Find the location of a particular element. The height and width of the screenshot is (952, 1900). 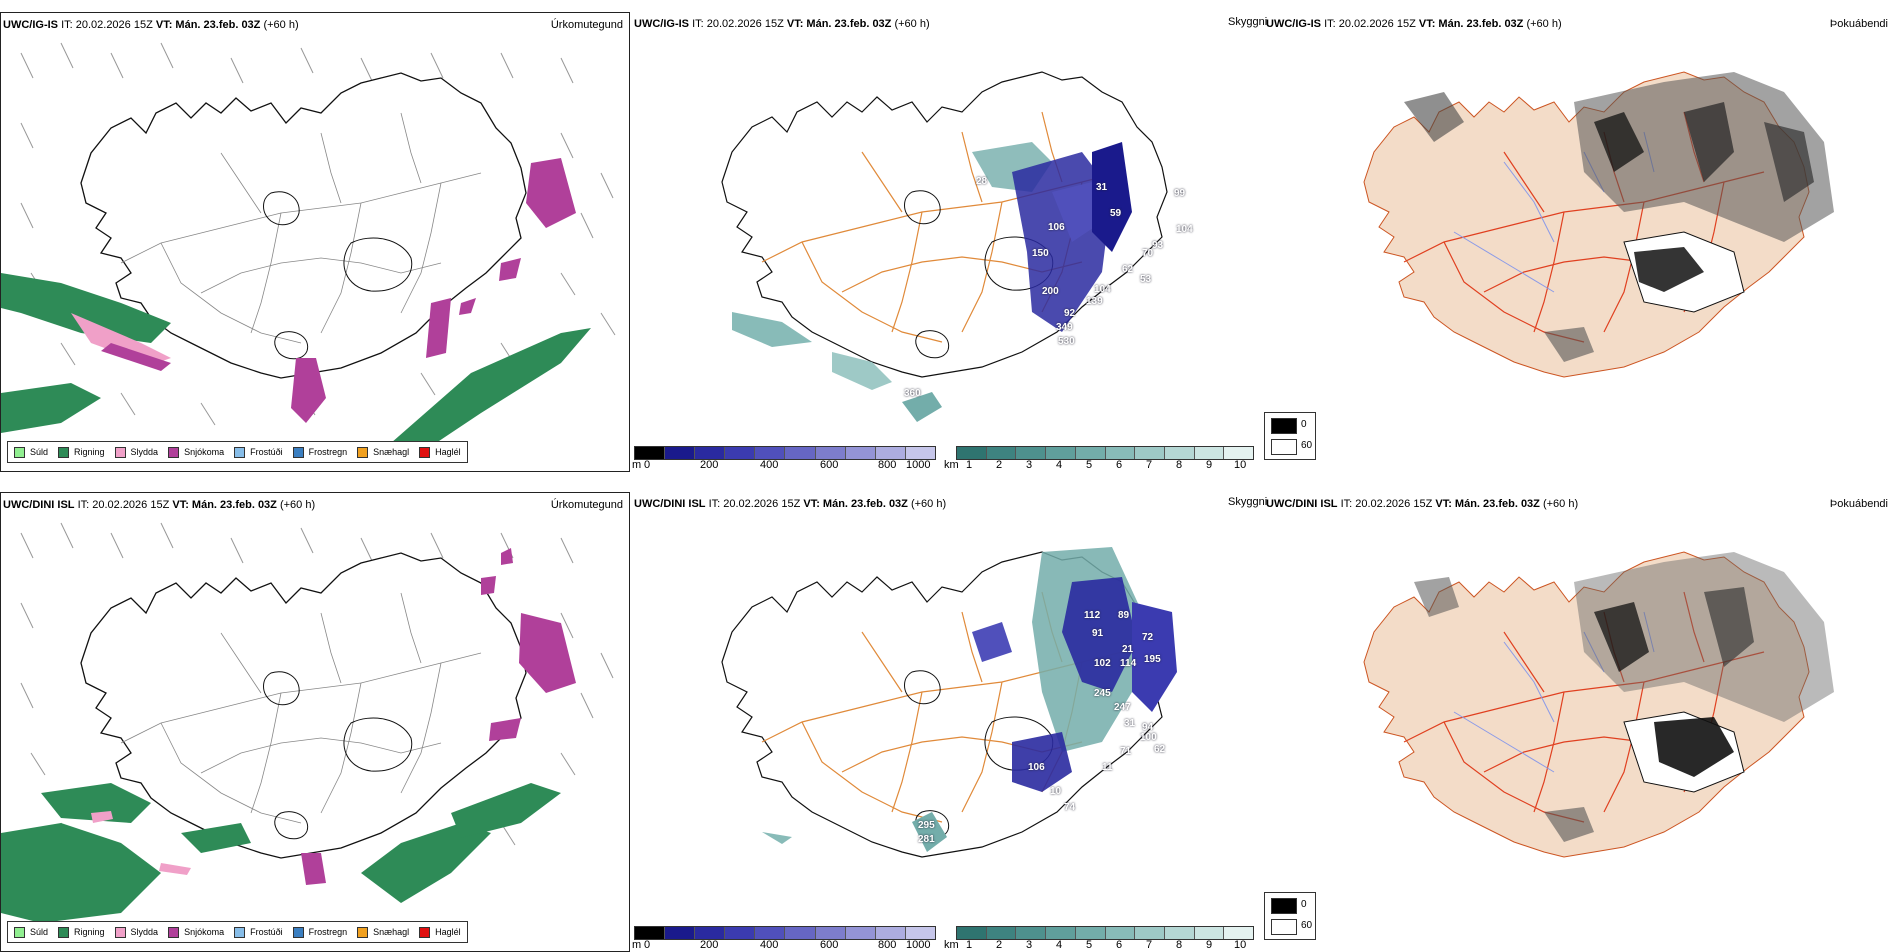

ceiling-label: 72 is located at coordinates (1148, 637).